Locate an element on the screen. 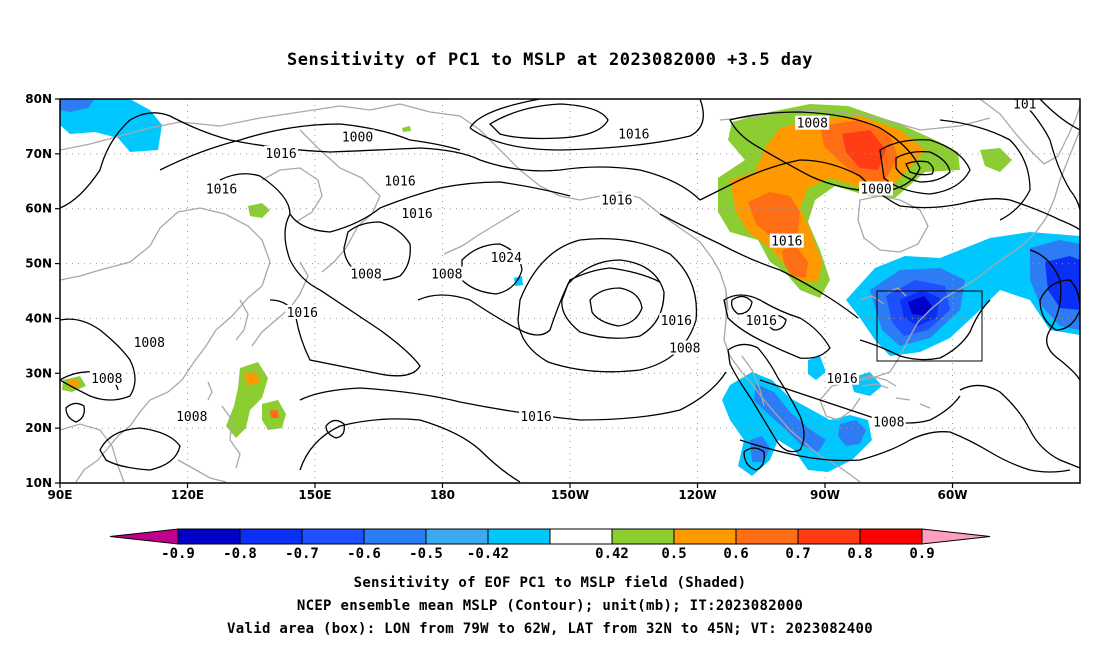  contour-1016-canada is located at coordinates (889, 195).